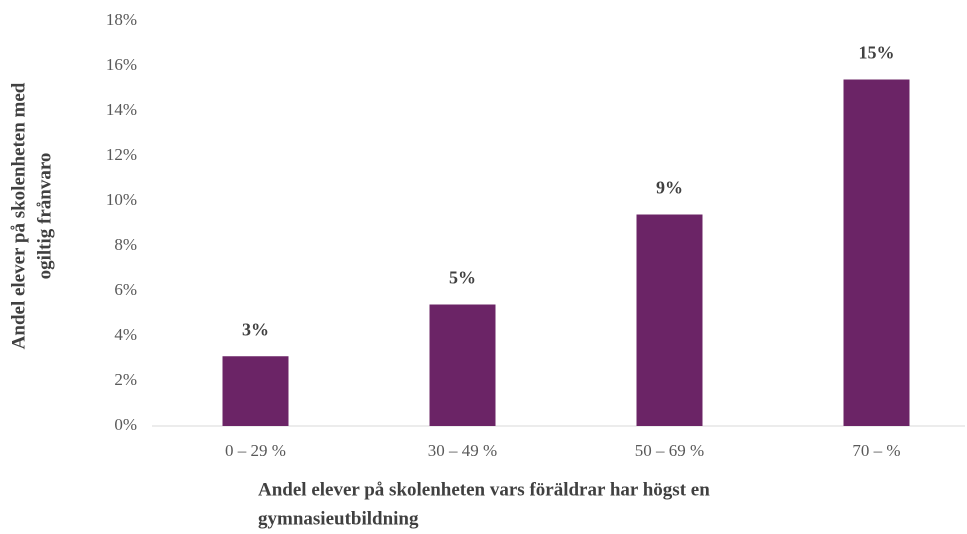 The height and width of the screenshot is (534, 967). What do you see at coordinates (877, 53) in the screenshot?
I see `data-label: 15%` at bounding box center [877, 53].